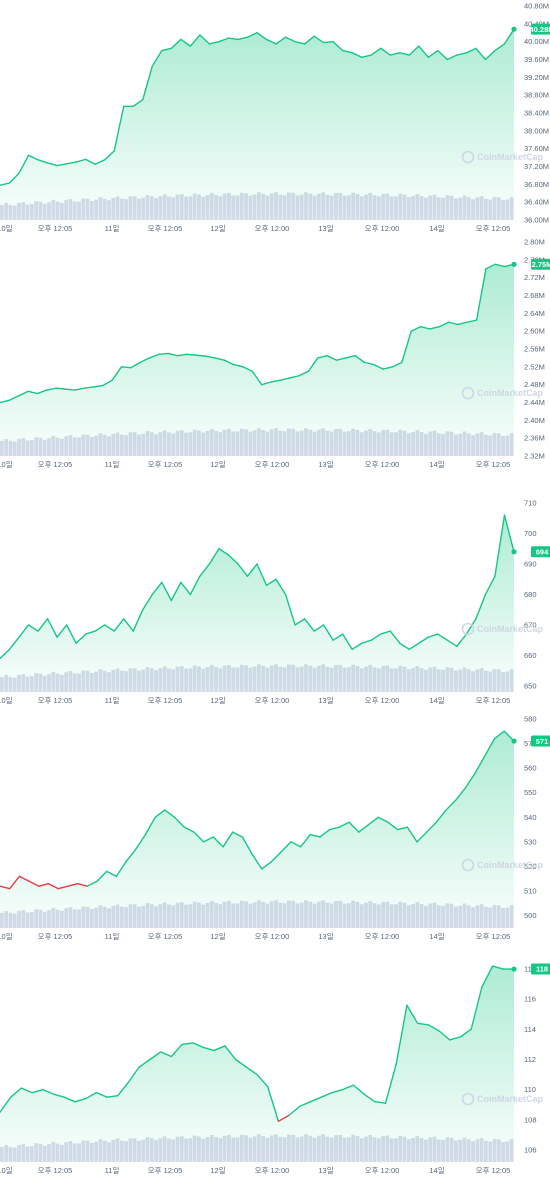 The width and height of the screenshot is (550, 1182). I want to click on x-tick-label: 14일, so click(436, 1170).